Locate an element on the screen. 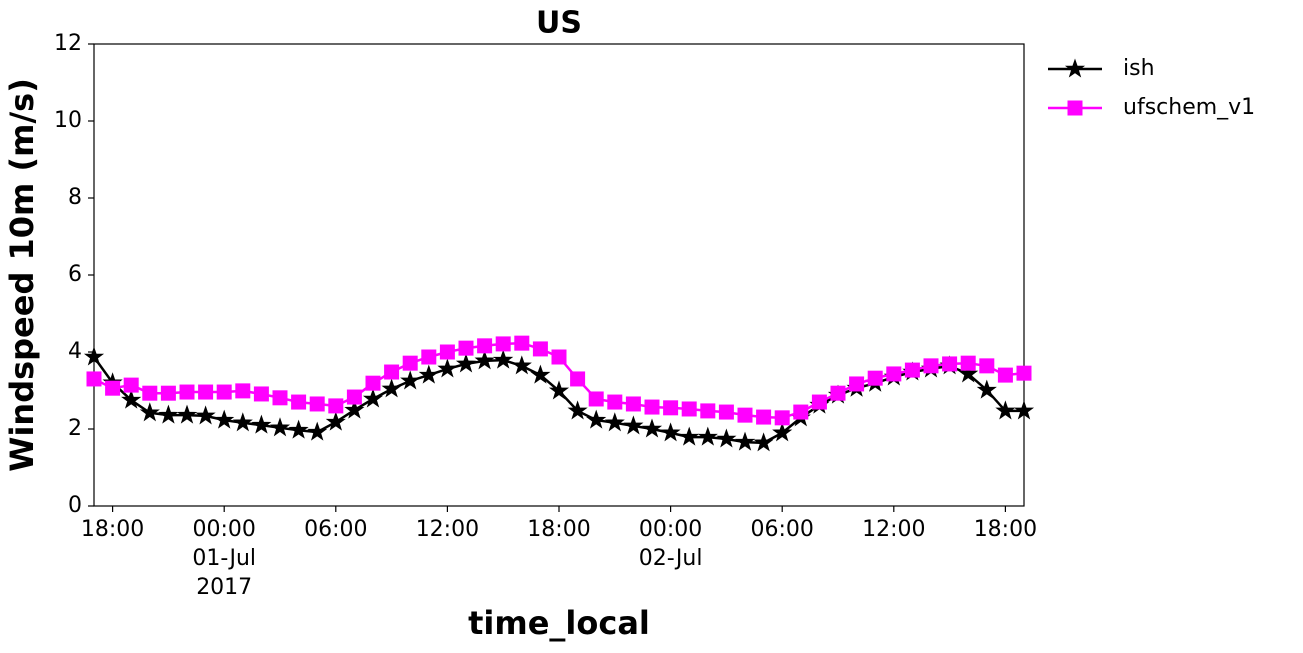 The width and height of the screenshot is (1303, 653). x-tick-label-line: 12:00 is located at coordinates (893, 529).